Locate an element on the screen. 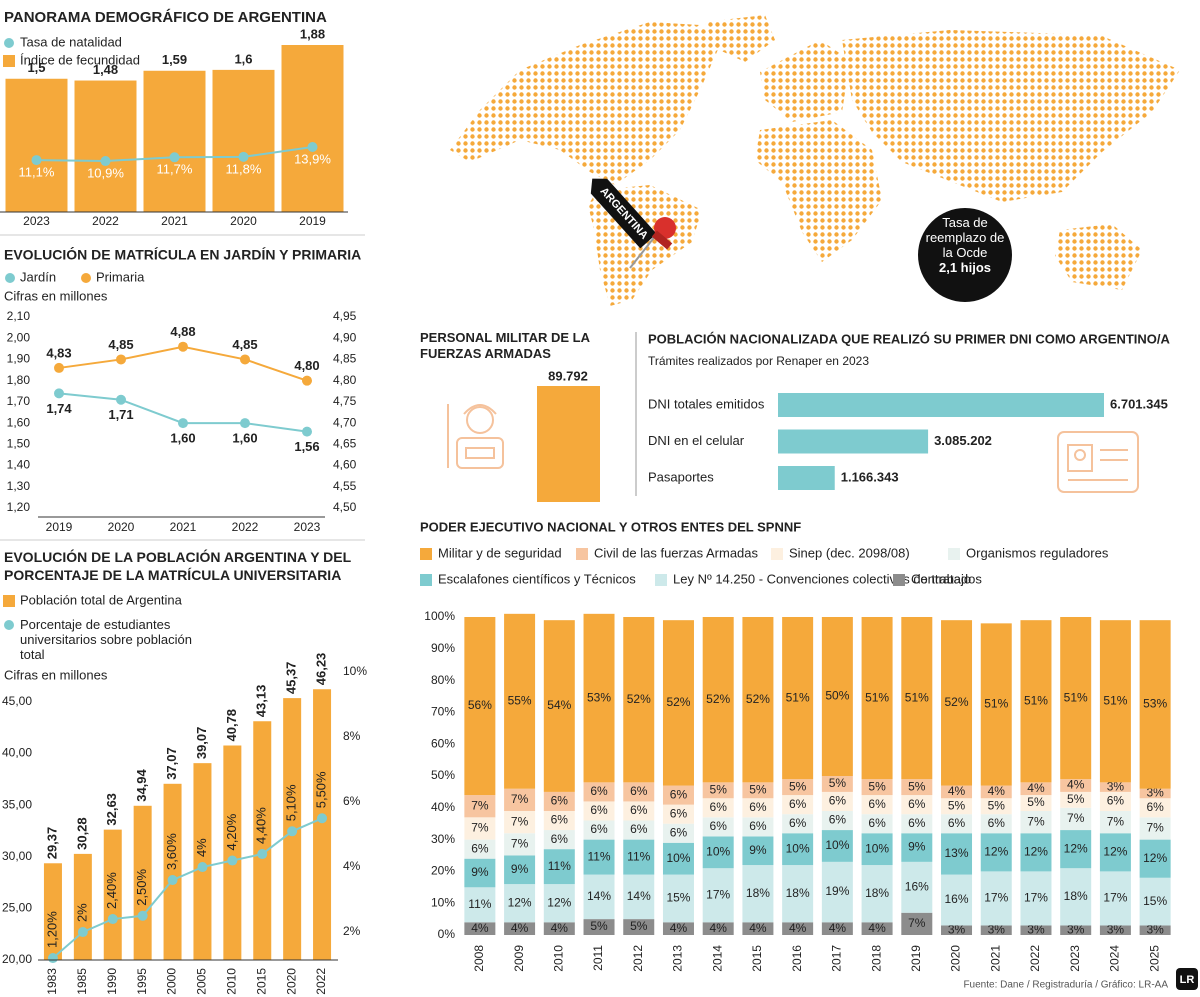 Image resolution: width=1200 pixels, height=997 pixels. data-label: 5,10% is located at coordinates (291, 802).